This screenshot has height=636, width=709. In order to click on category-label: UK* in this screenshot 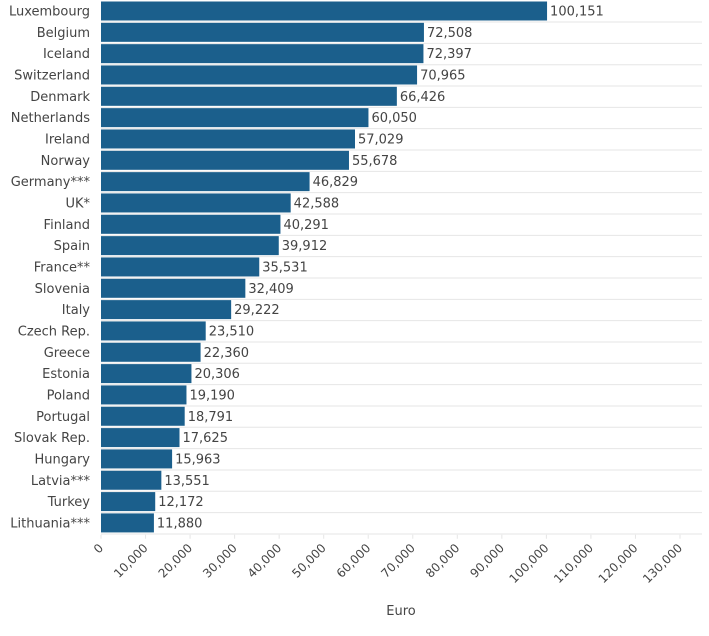, I will do `click(77, 203)`.